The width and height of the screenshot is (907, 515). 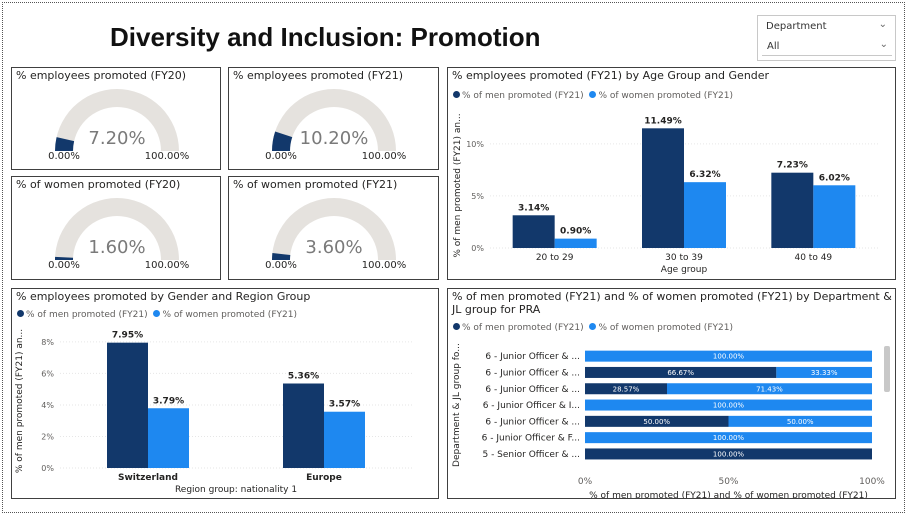 What do you see at coordinates (684, 258) in the screenshot?
I see `x-tick-label: 30 to 39` at bounding box center [684, 258].